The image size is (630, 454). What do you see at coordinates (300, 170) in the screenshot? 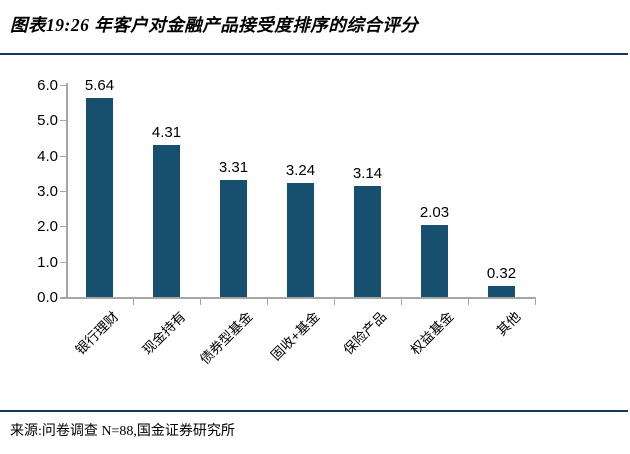
I see `bar-value-label: 3.24` at bounding box center [300, 170].